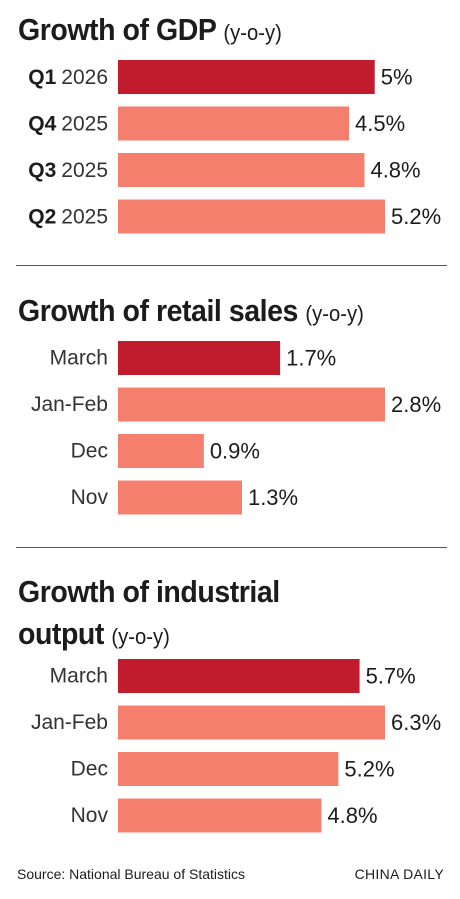 This screenshot has height=899, width=460. What do you see at coordinates (68, 77) in the screenshot?
I see `category-label: Q1 2026` at bounding box center [68, 77].